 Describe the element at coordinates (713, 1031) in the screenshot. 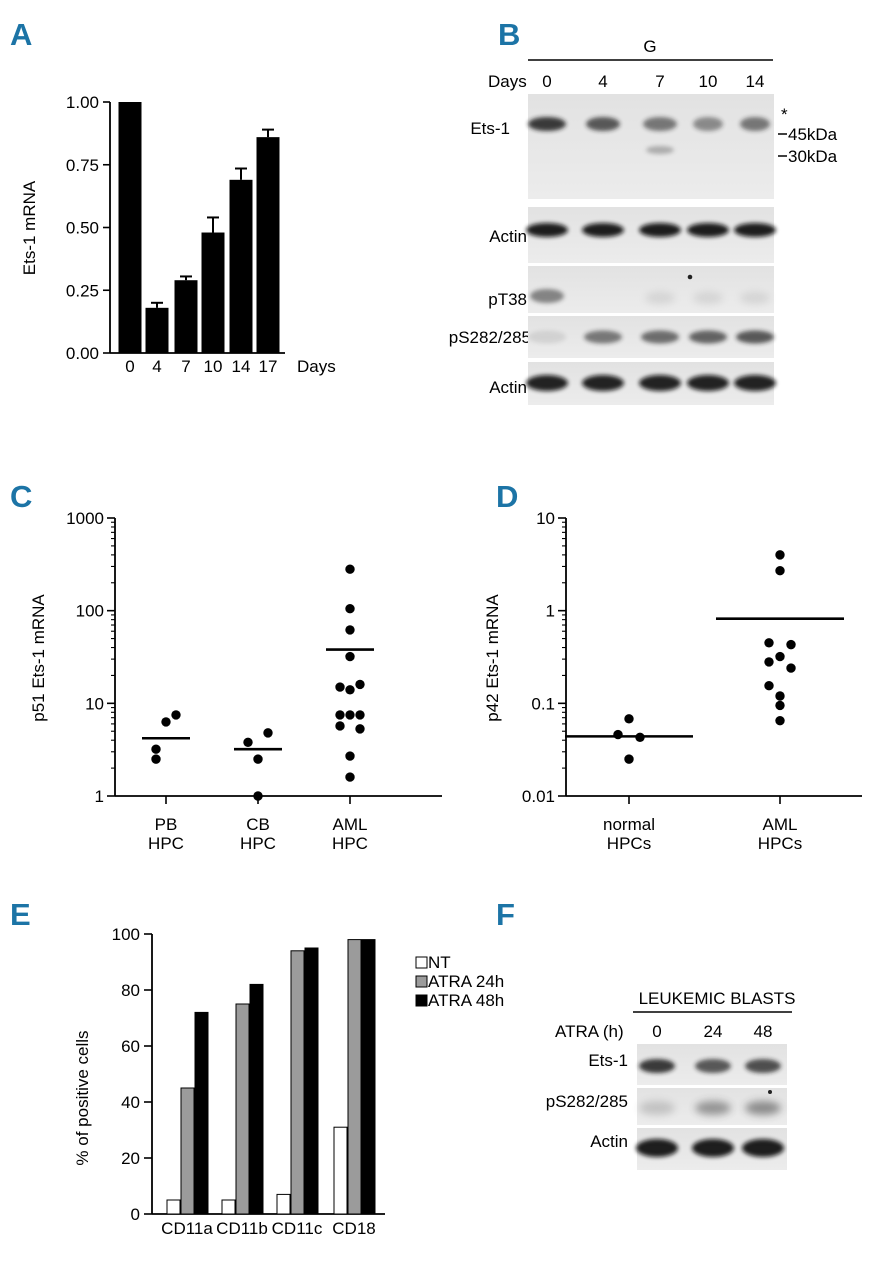

I see `blot-f-lane-label: 24` at that location.